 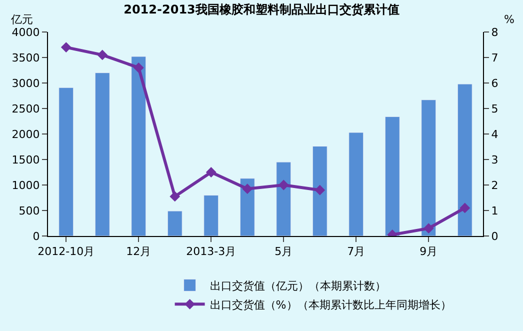 I want to click on x-tick-label: 7月, so click(x=356, y=251).